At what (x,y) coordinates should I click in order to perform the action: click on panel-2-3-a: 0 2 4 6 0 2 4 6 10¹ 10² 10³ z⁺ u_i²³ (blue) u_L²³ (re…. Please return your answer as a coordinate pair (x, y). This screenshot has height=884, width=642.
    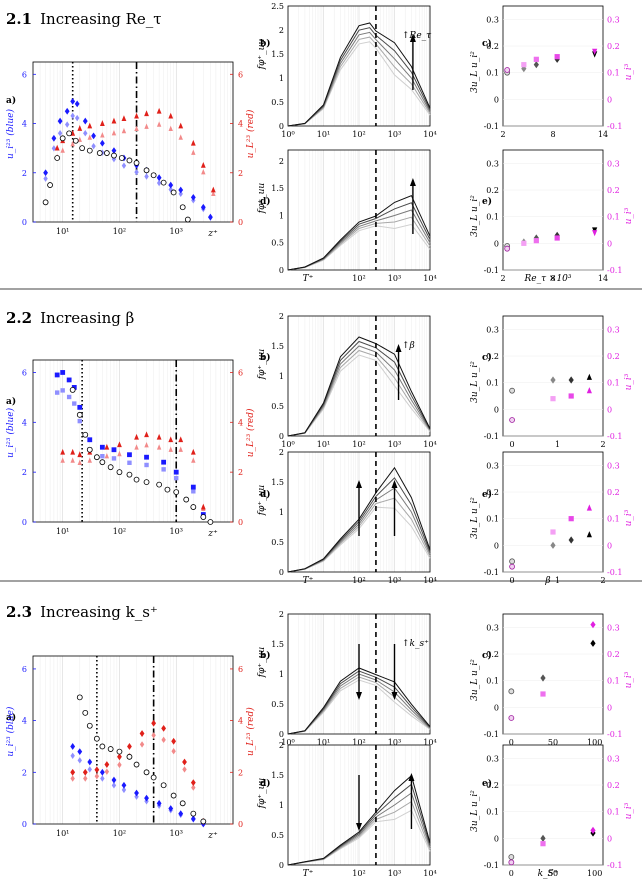
    Looking at the image, I should click on (130, 748).